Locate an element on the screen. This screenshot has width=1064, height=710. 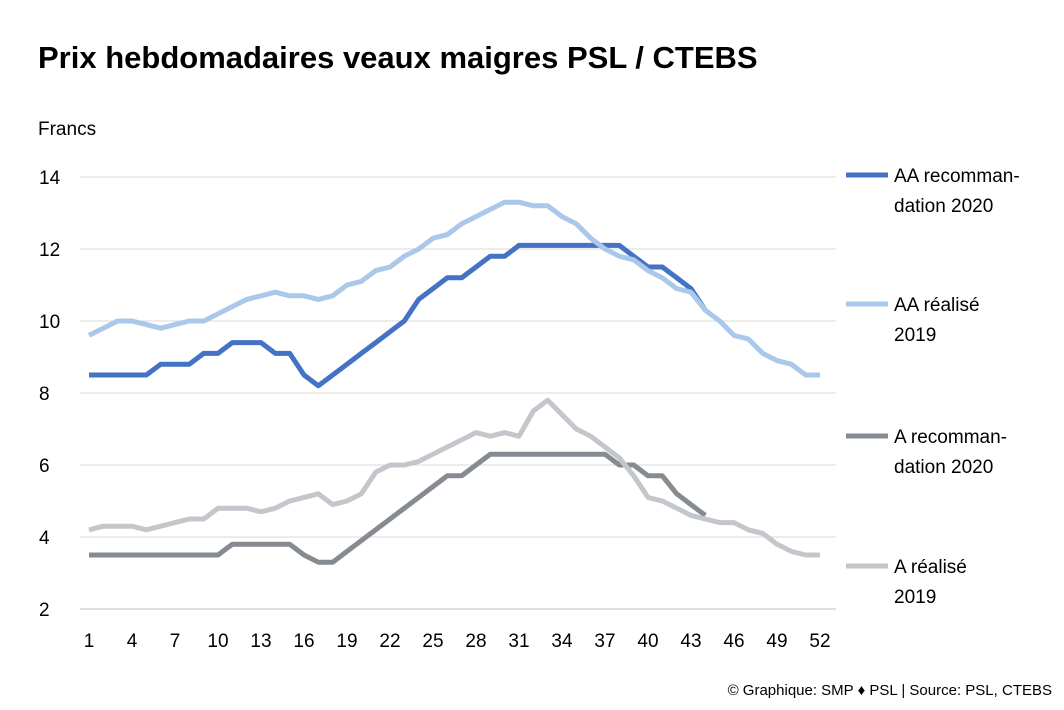
x-tick-label: 43 is located at coordinates (690, 641).